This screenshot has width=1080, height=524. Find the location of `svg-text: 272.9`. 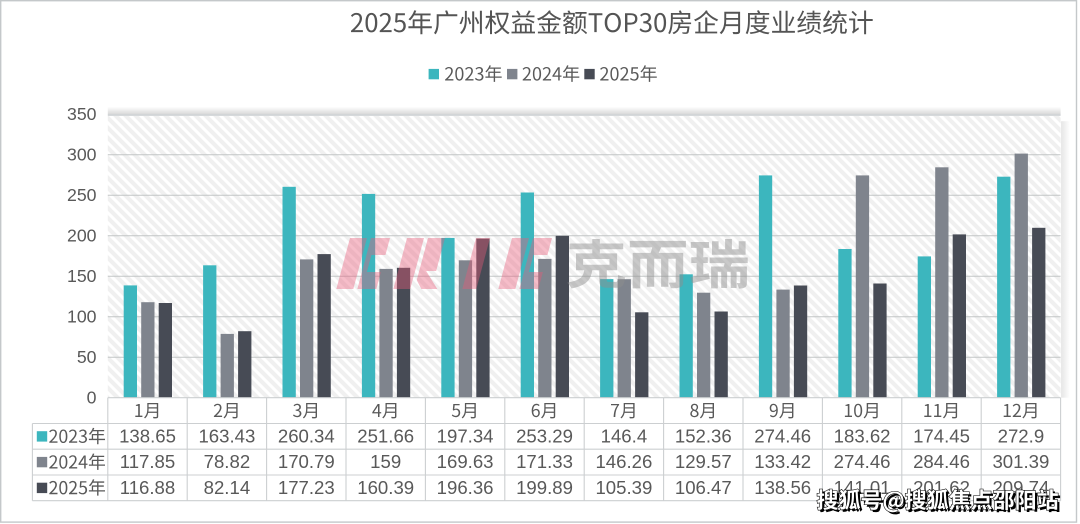

svg-text: 272.9 is located at coordinates (1021, 436).